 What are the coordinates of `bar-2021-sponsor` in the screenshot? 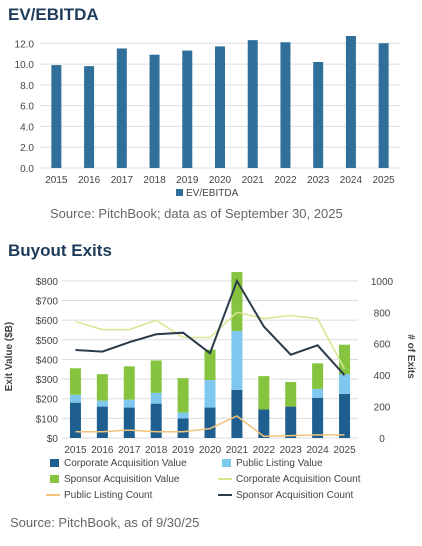 It's located at (237, 301).